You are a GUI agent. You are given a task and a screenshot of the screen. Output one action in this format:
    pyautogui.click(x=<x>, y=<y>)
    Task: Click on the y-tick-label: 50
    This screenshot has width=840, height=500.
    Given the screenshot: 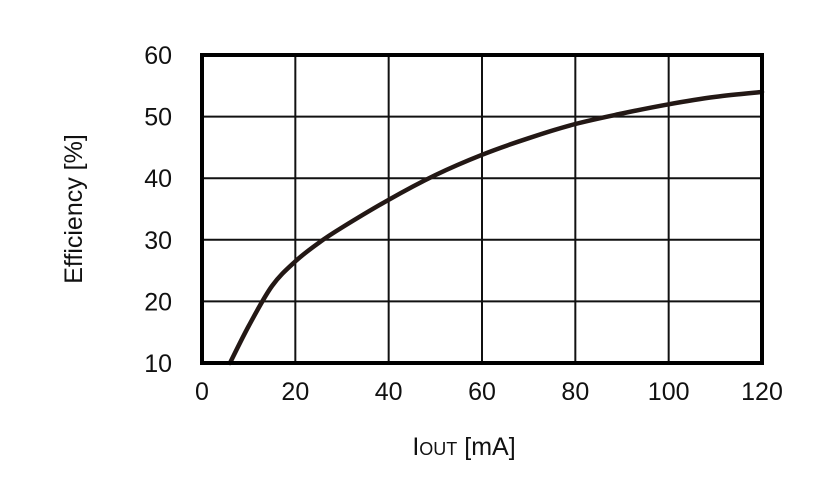 What is the action you would take?
    pyautogui.click(x=158, y=118)
    